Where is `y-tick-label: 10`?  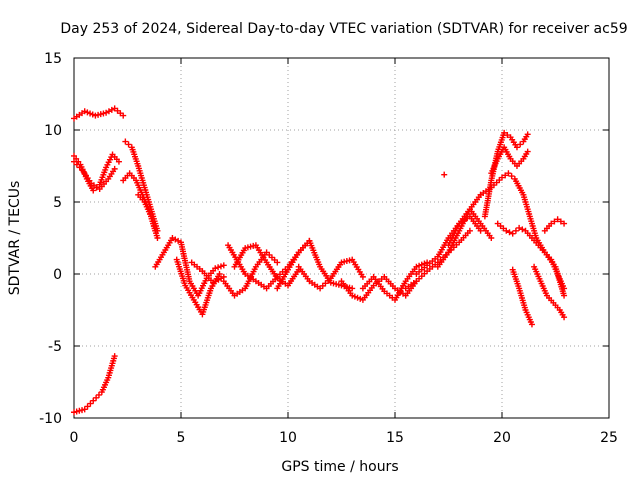
y-tick-label: 10 is located at coordinates (53, 131).